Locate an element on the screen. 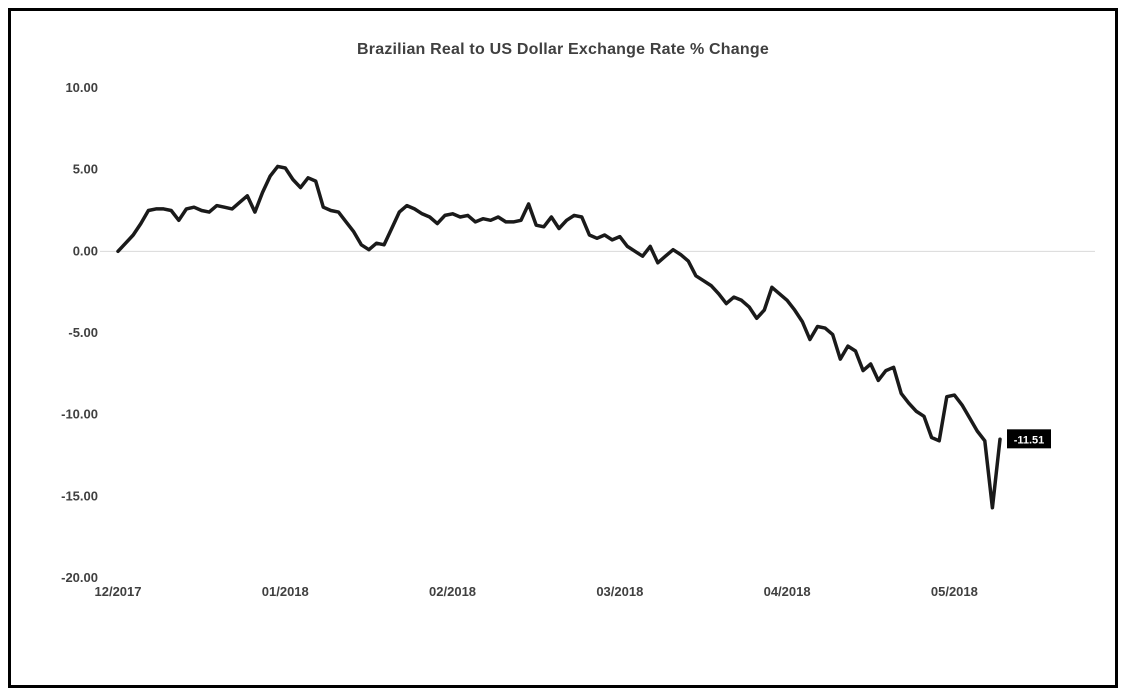  end-data-label: -11.51 is located at coordinates (1029, 440).